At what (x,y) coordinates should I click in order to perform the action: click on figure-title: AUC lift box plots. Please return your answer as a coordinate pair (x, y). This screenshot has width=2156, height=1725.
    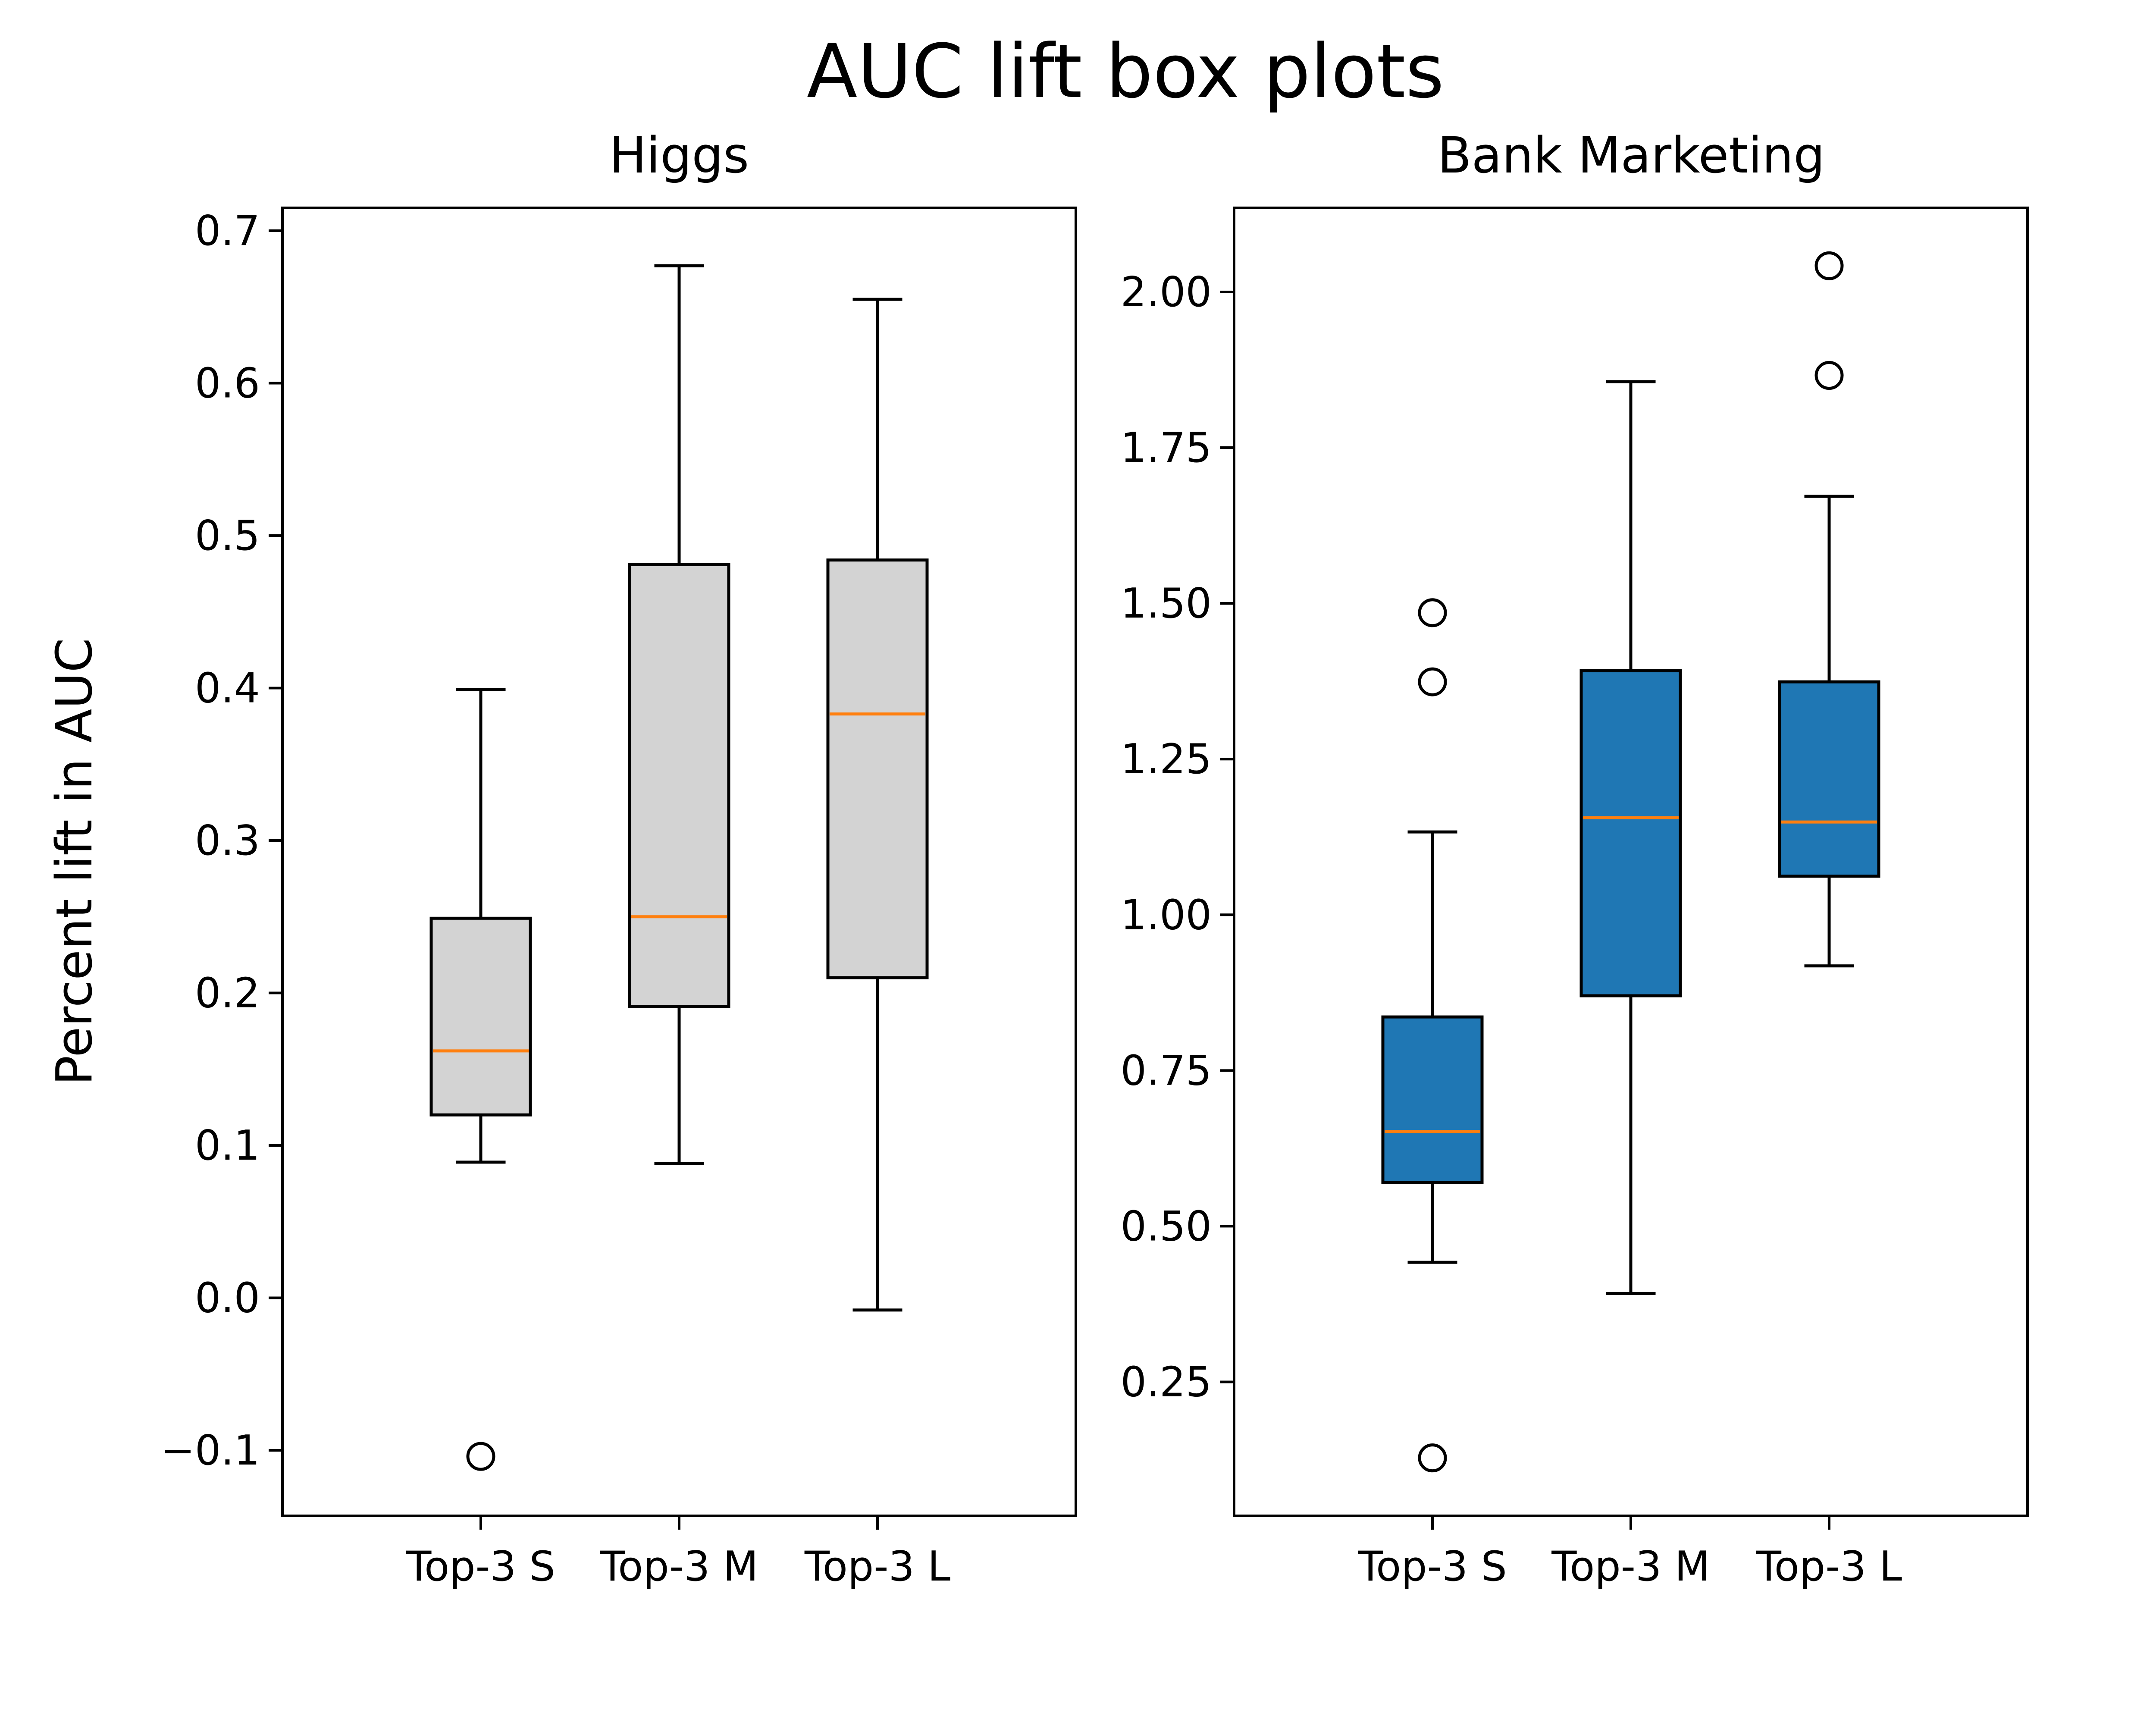
    Looking at the image, I should click on (1125, 72).